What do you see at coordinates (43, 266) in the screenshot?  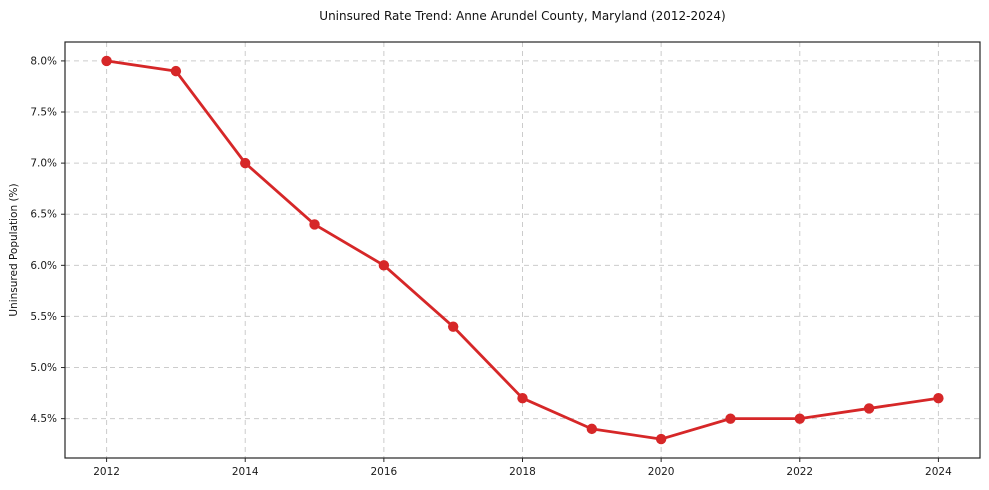 I see `y-tick-label: 6.0%` at bounding box center [43, 266].